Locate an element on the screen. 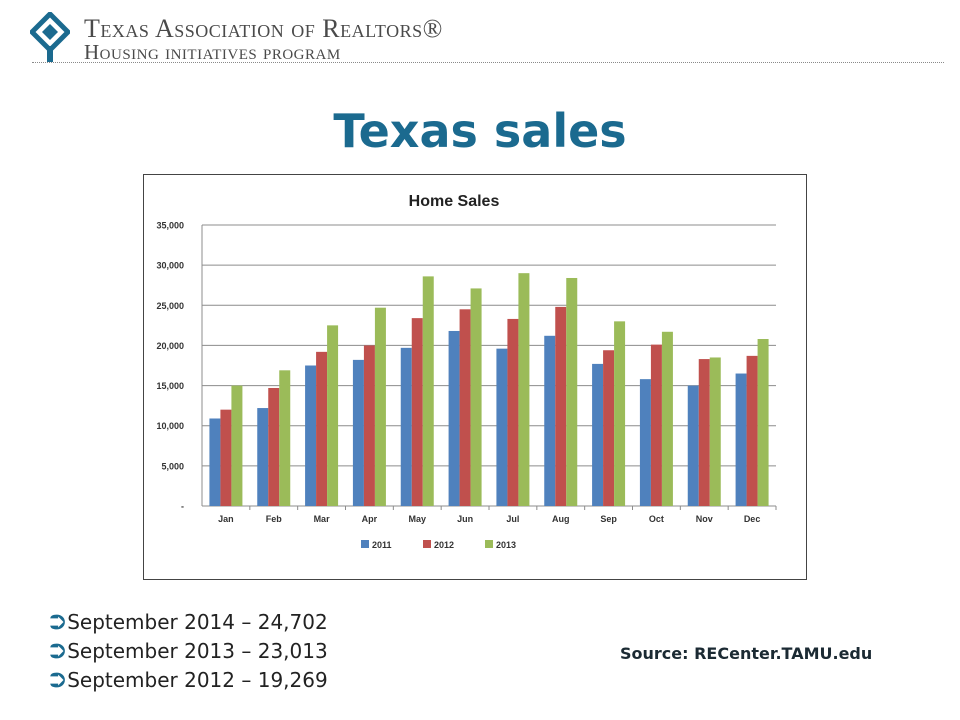  bullet-item: ⮊ September 2013 – 23,013 is located at coordinates (189, 651).